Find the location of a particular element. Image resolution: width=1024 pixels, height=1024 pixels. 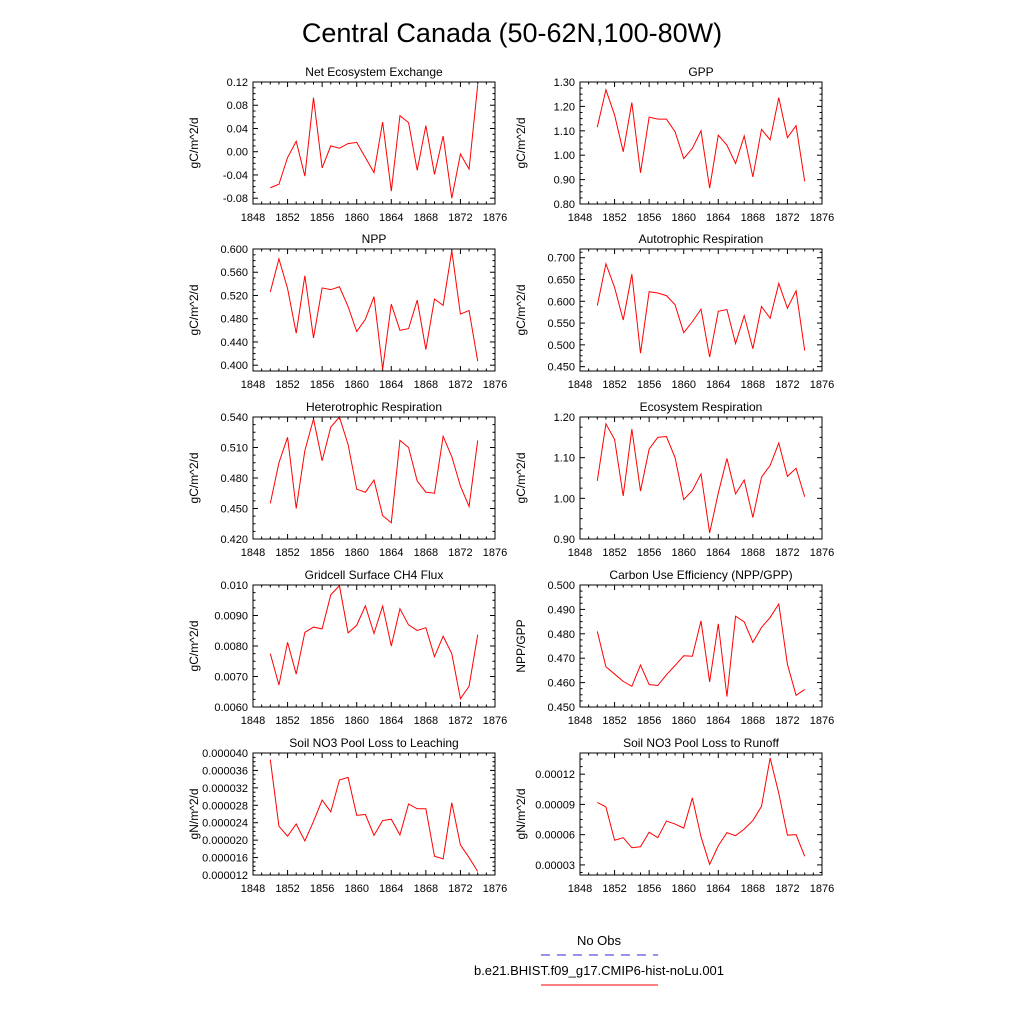

y-tick-label: 1.30 is located at coordinates (564, 83).